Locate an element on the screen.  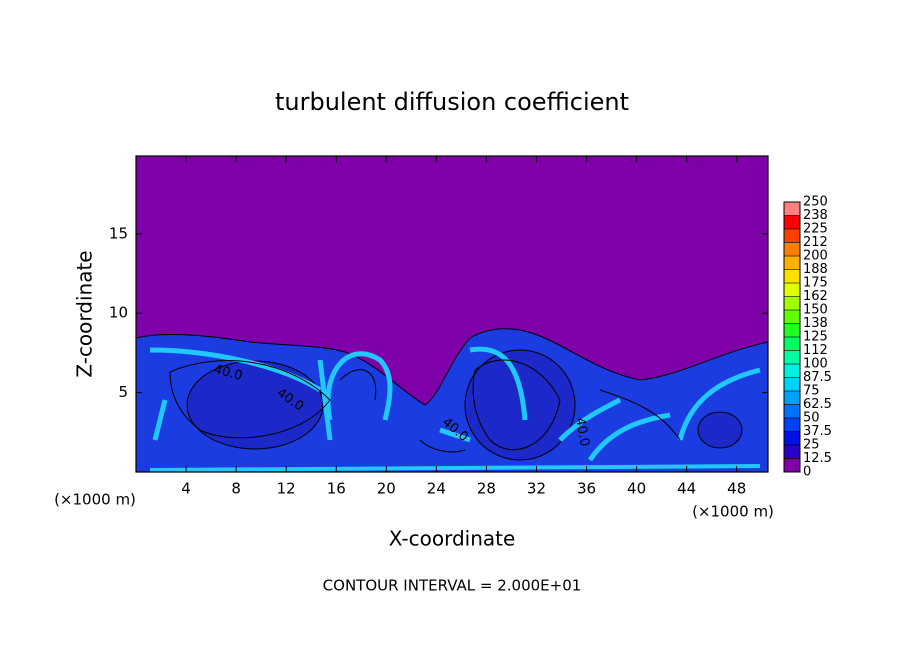
contour-lines is located at coordinates (425, 406).